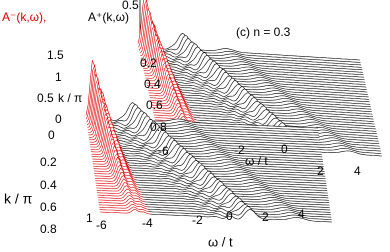  What do you see at coordinates (58, 119) in the screenshot?
I see `height-tick: 0` at bounding box center [58, 119].